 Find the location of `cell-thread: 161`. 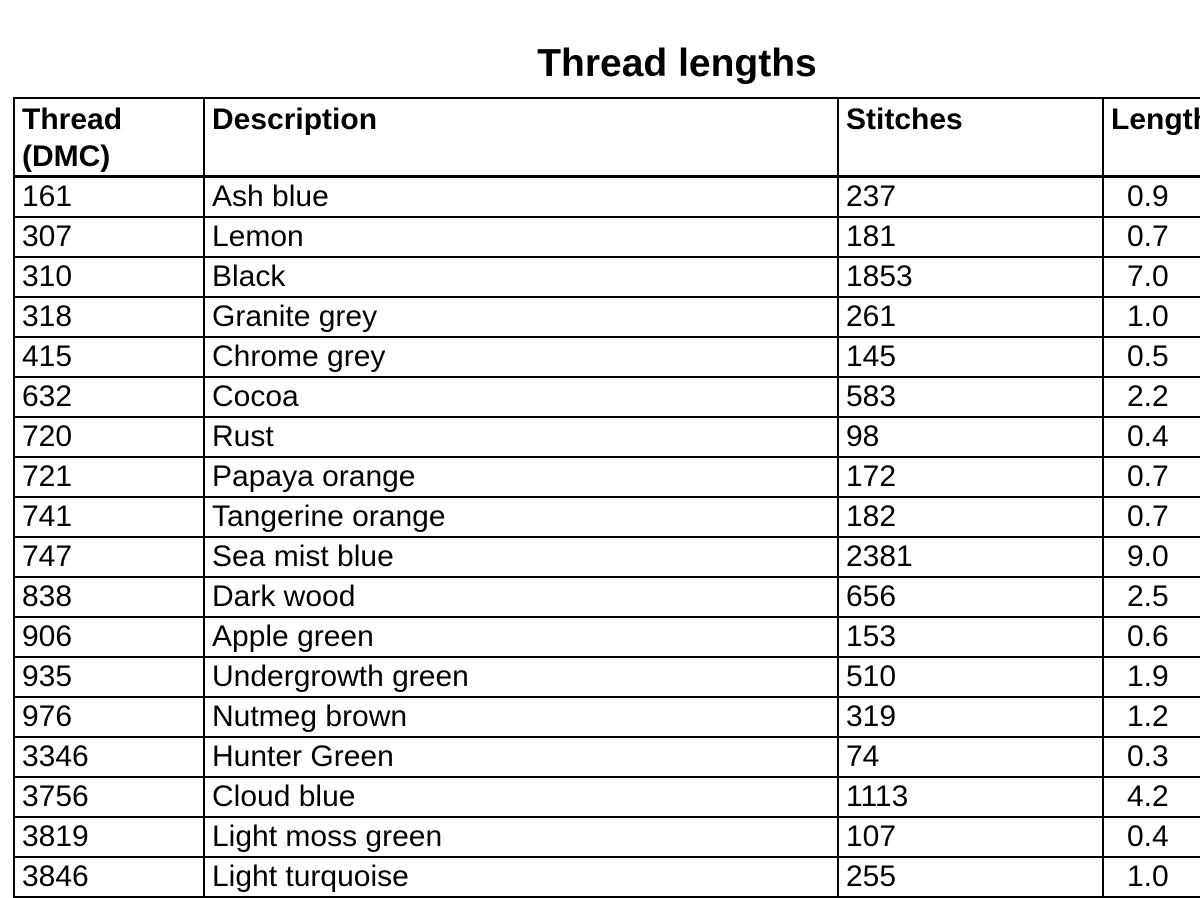

cell-thread: 161 is located at coordinates (109, 196).